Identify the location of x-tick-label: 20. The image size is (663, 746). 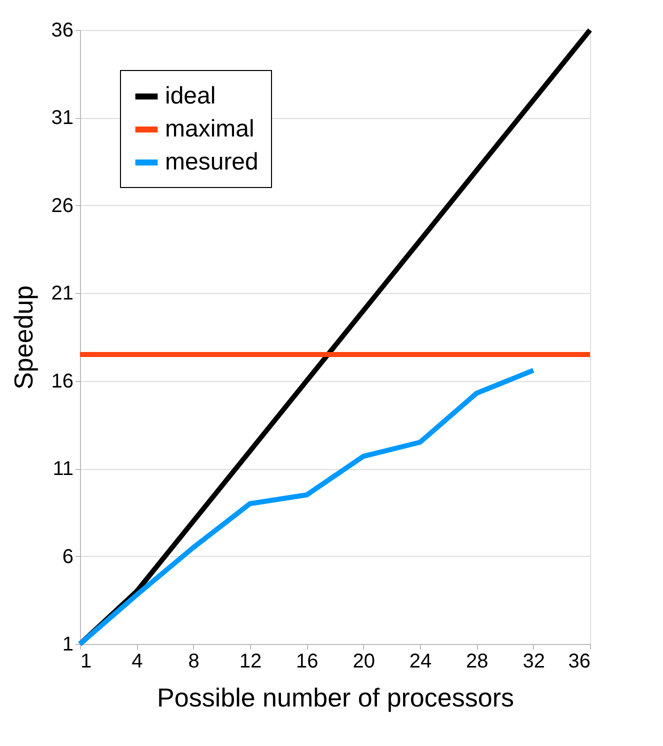
(363, 661).